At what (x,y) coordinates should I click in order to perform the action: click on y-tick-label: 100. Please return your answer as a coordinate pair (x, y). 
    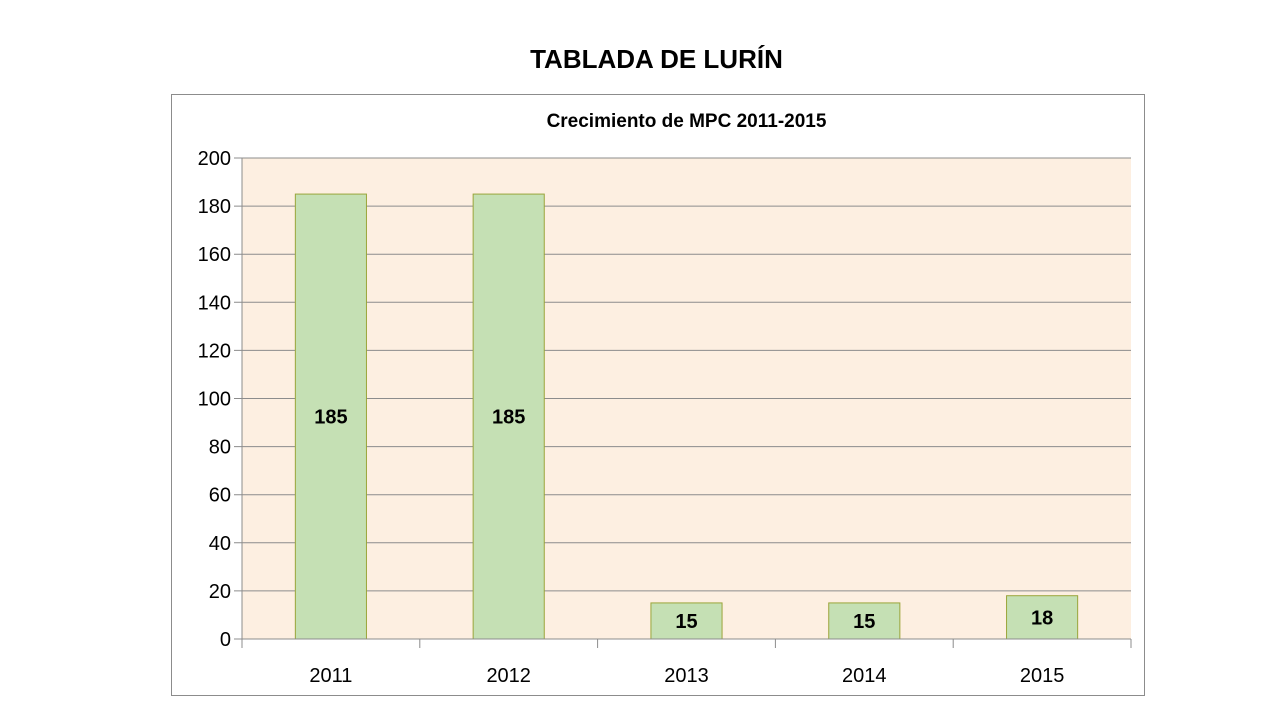
    Looking at the image, I should click on (214, 400).